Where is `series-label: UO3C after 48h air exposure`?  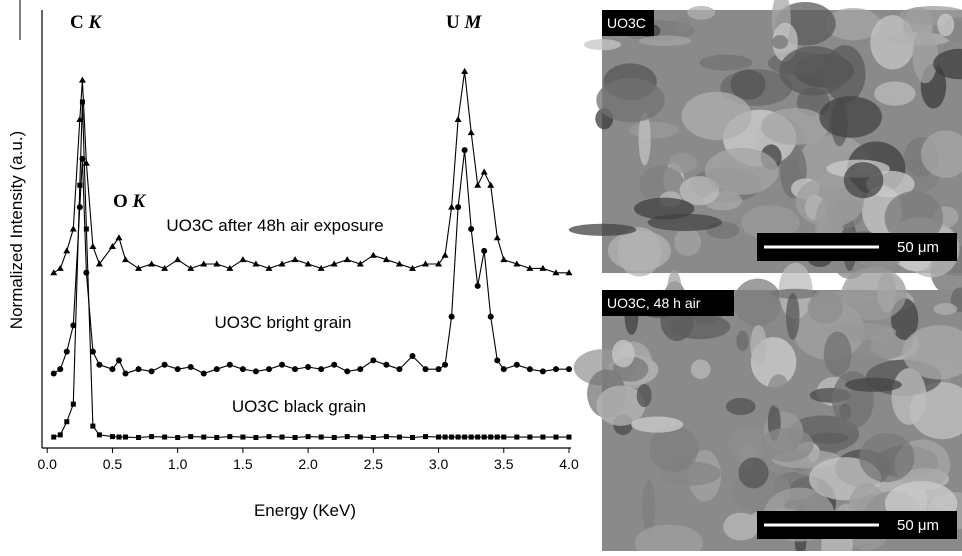
series-label: UO3C after 48h air exposure is located at coordinates (274, 225).